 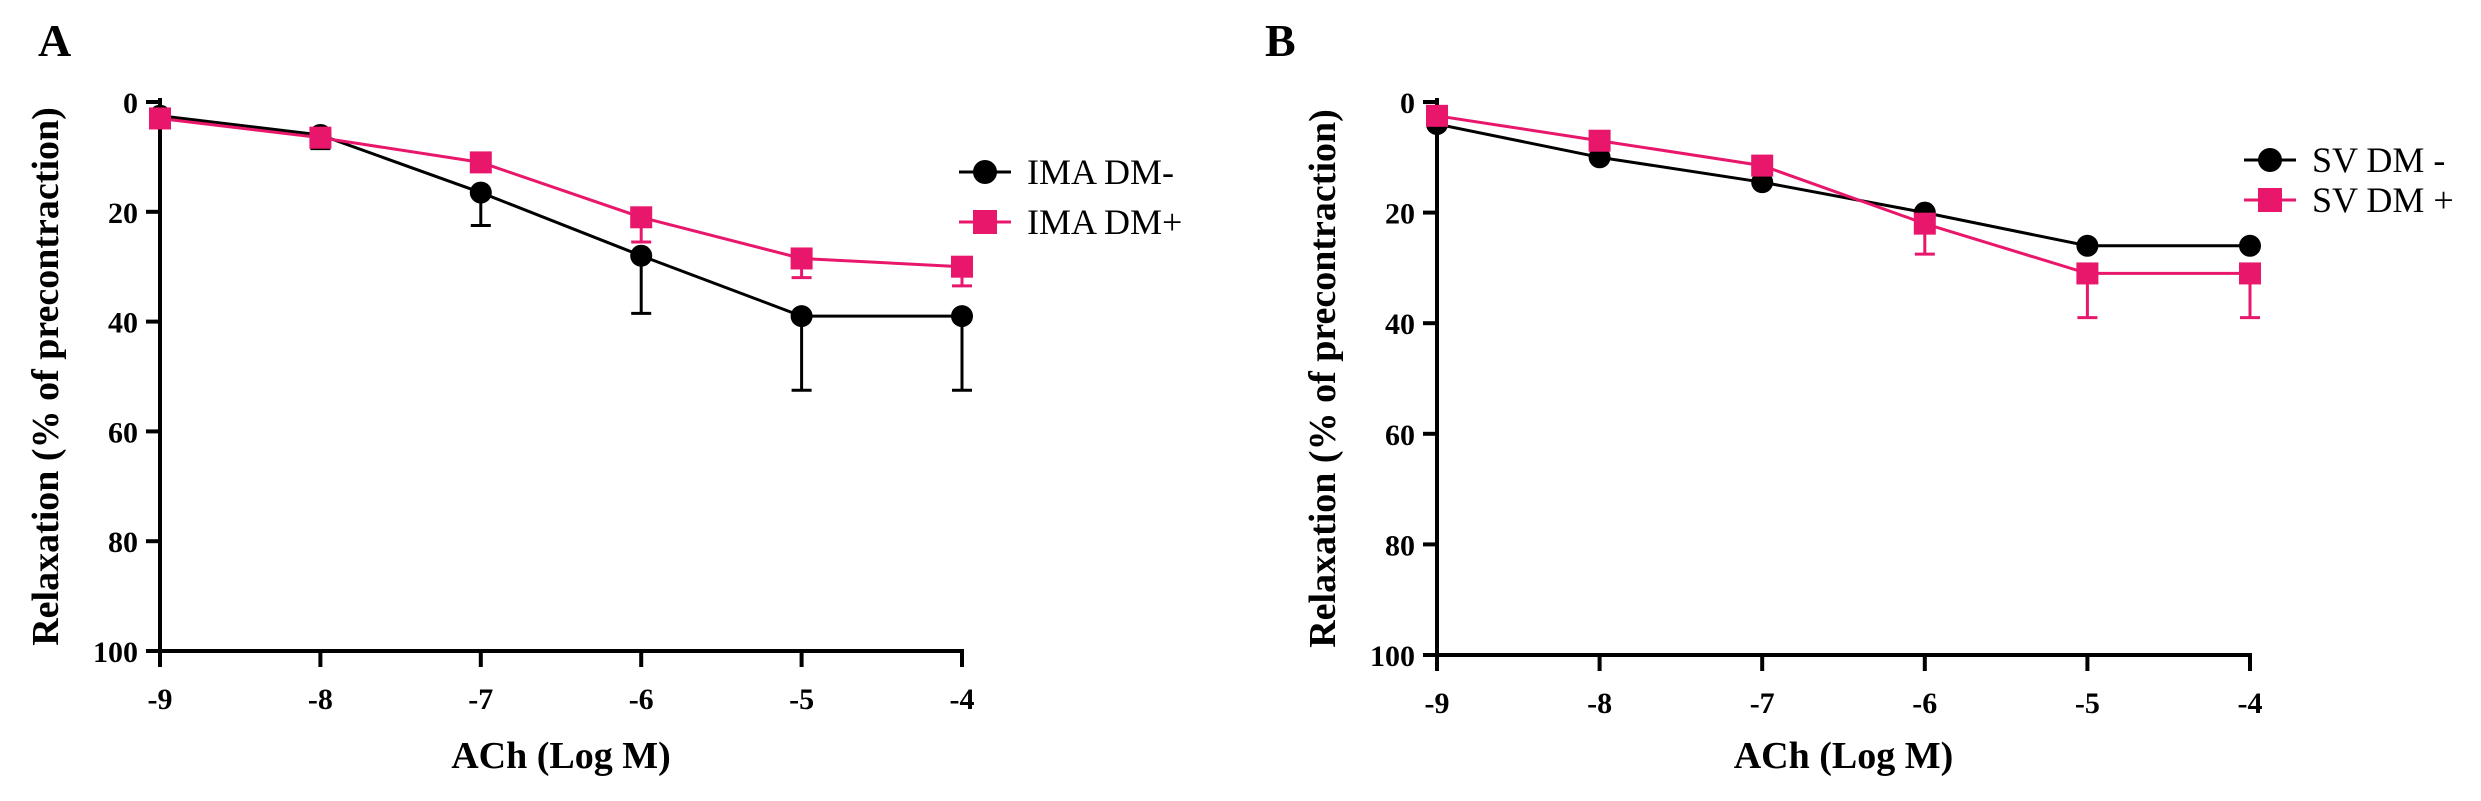 What do you see at coordinates (2383, 200) in the screenshot?
I see `legend-label: SV DM +` at bounding box center [2383, 200].